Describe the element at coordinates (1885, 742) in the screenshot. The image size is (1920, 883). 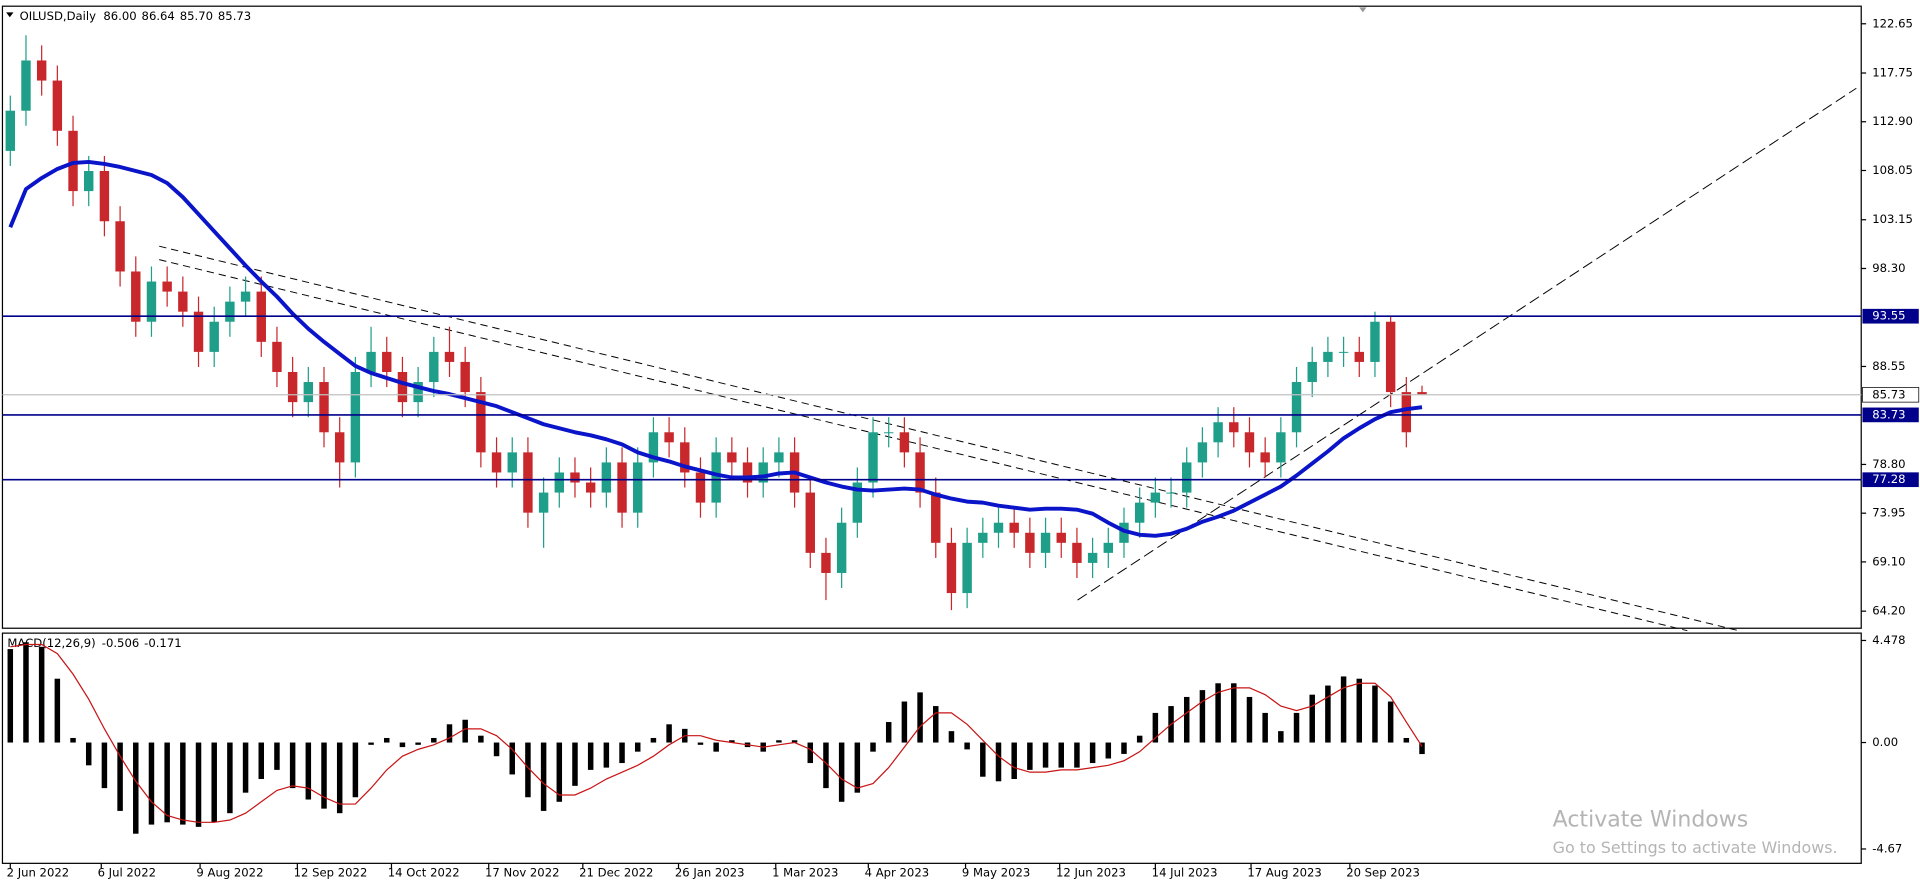
I see `y-tick-label: 0.00` at that location.